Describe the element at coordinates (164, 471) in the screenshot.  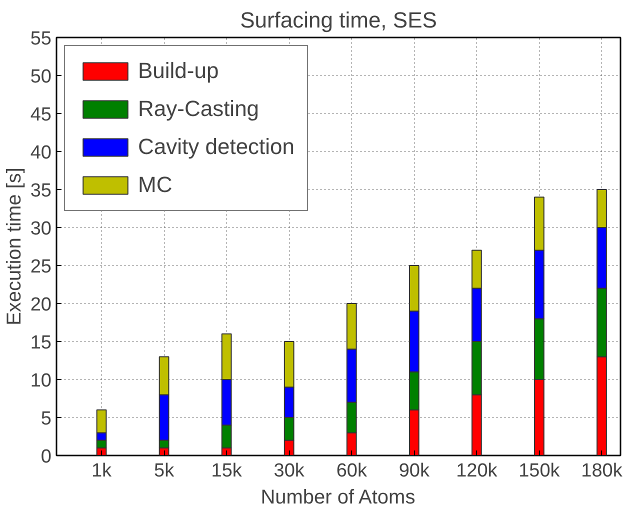
I see `x-tick-label: 5k` at that location.